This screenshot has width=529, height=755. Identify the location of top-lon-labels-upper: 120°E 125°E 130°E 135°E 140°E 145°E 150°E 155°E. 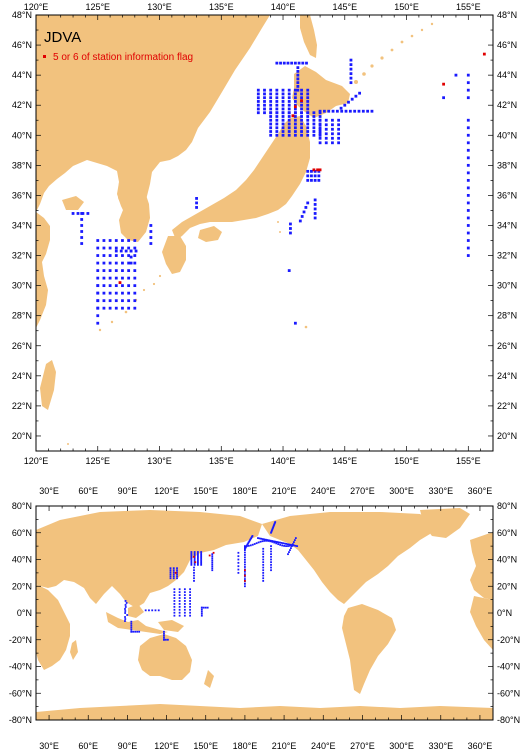
(252, 7).